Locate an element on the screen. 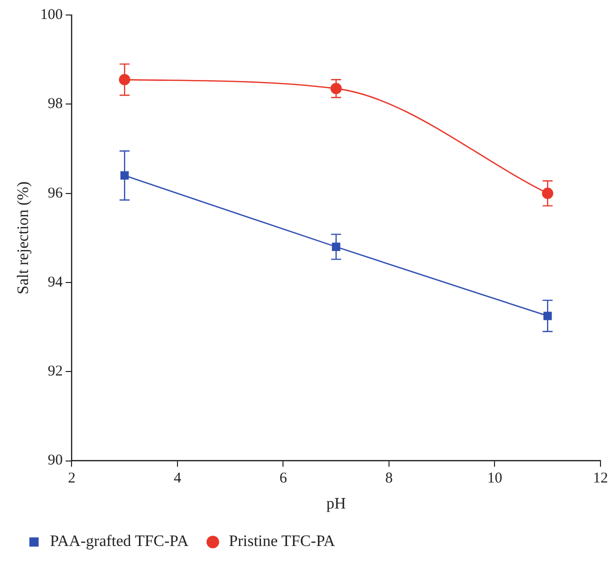  x-tick-label: 4 is located at coordinates (178, 478).